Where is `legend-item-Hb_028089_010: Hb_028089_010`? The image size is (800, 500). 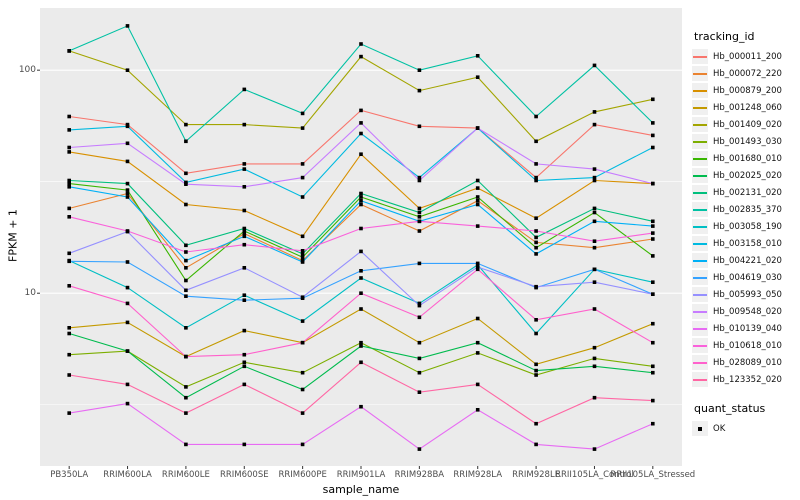 legend-item-Hb_028089_010: Hb_028089_010 is located at coordinates (745, 362).